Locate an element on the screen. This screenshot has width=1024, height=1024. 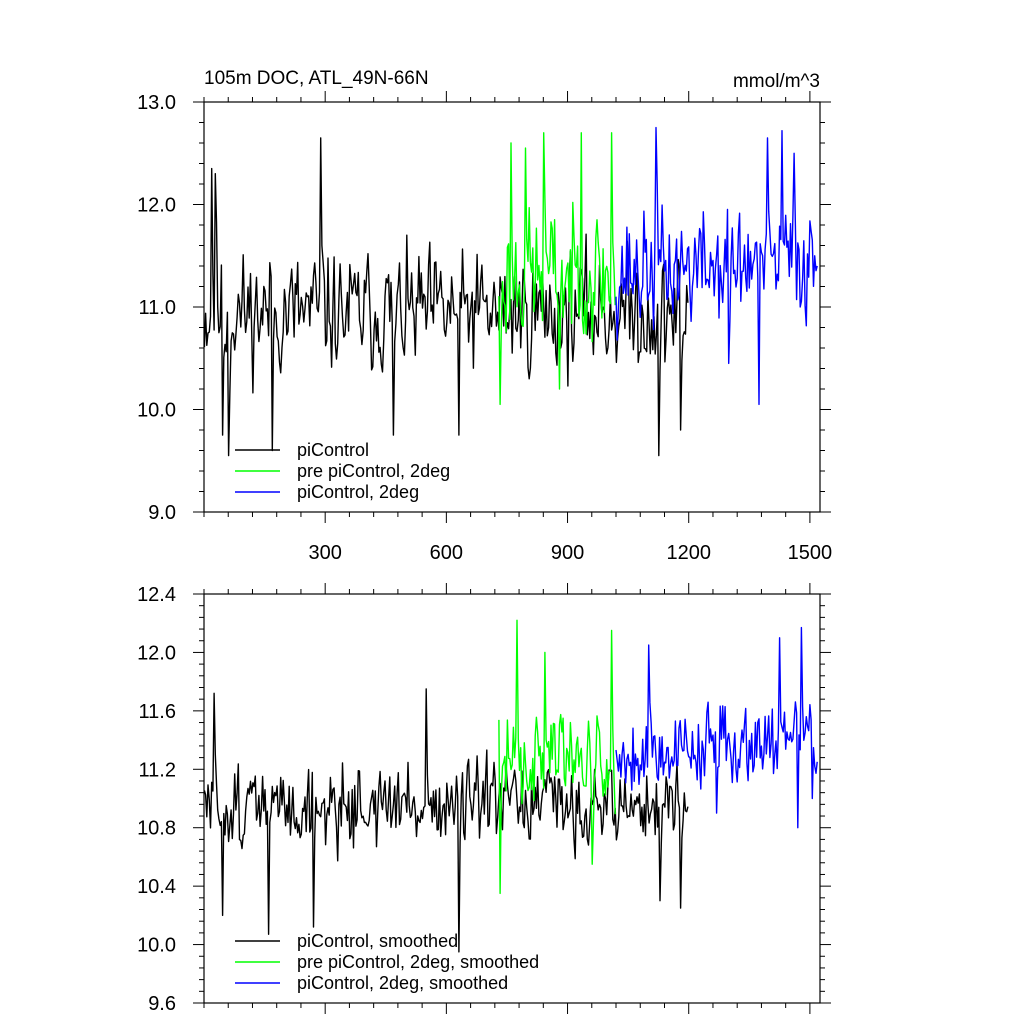
legend-label: piControl, 2deg is located at coordinates (358, 492).